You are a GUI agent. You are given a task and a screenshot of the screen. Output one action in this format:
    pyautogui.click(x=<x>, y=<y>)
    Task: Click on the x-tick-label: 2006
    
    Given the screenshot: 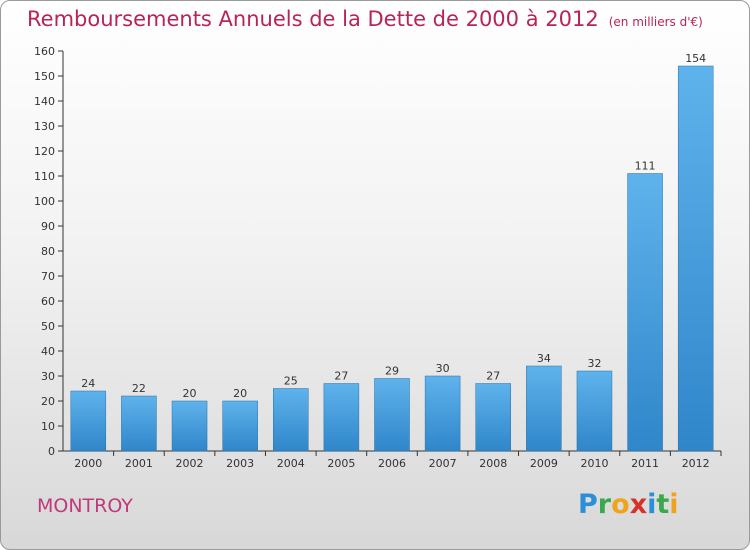 What is the action you would take?
    pyautogui.click(x=392, y=463)
    